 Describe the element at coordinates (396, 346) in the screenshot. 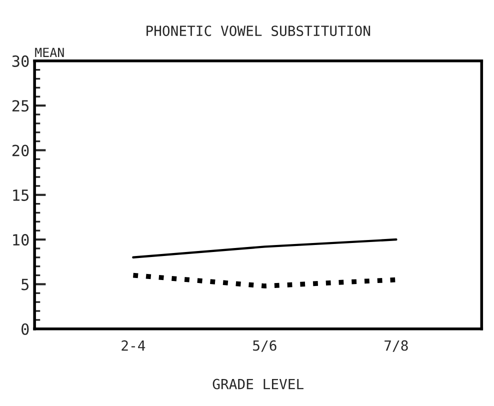

I see `x-tick-label: 7/8` at that location.